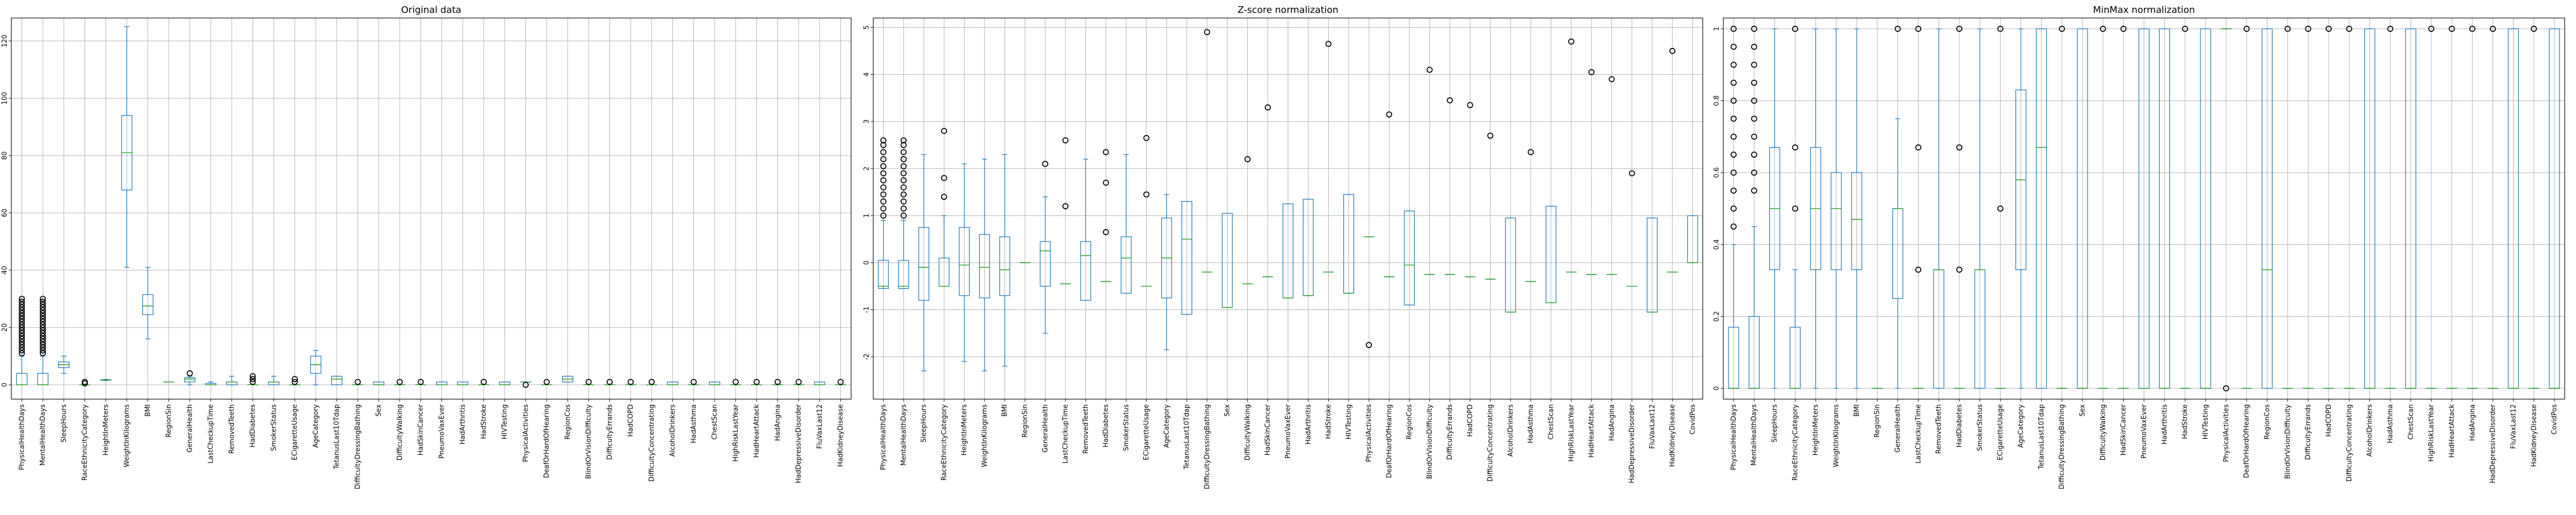  What do you see at coordinates (1672, 161) in the screenshot?
I see `box-HadKidneyDisease` at bounding box center [1672, 161].